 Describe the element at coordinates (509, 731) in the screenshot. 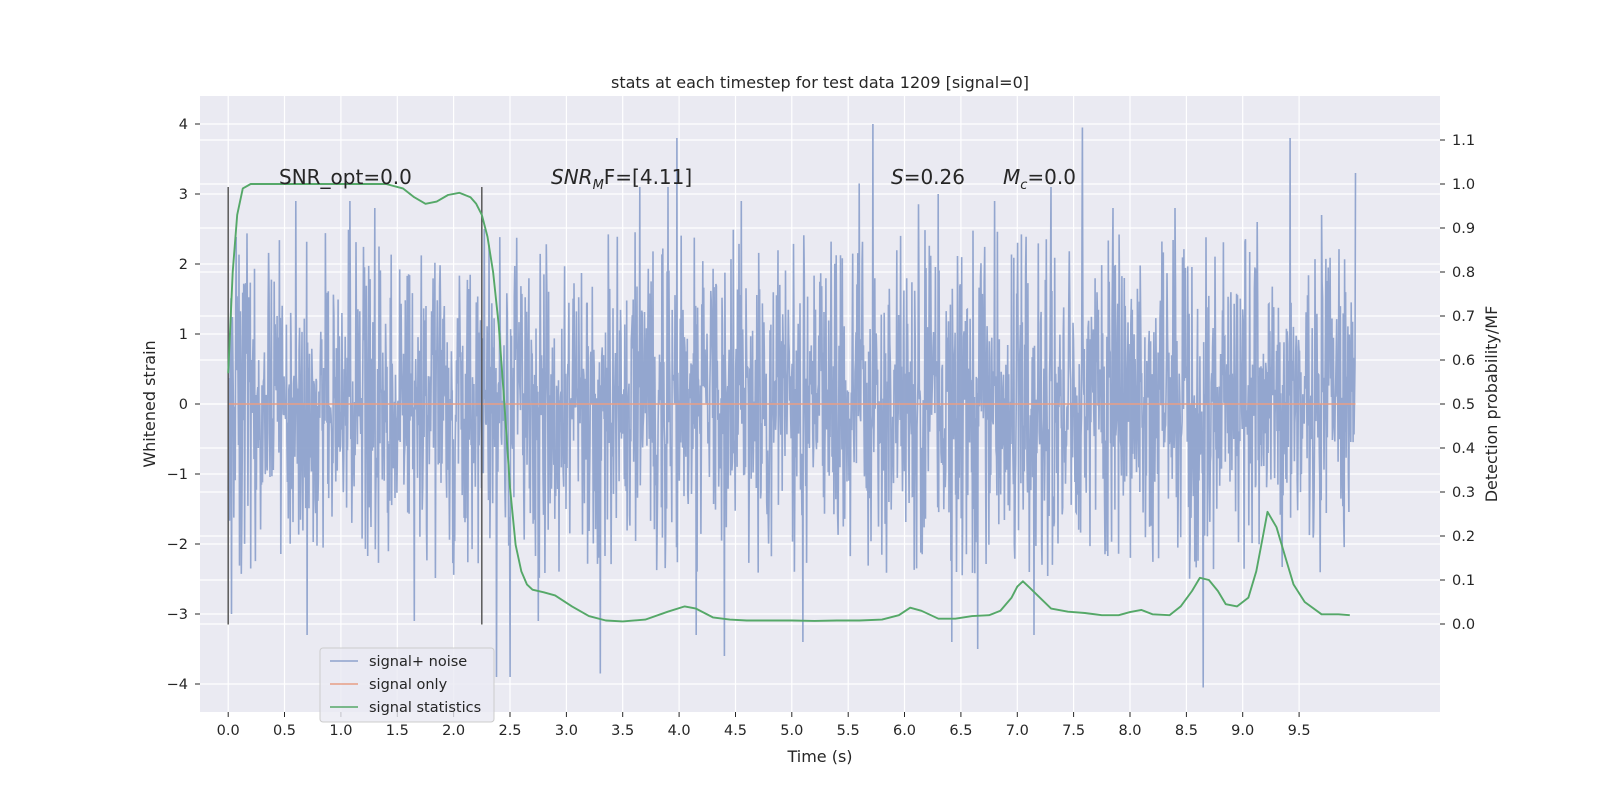

I see `x-tick-label: 2.5` at that location.